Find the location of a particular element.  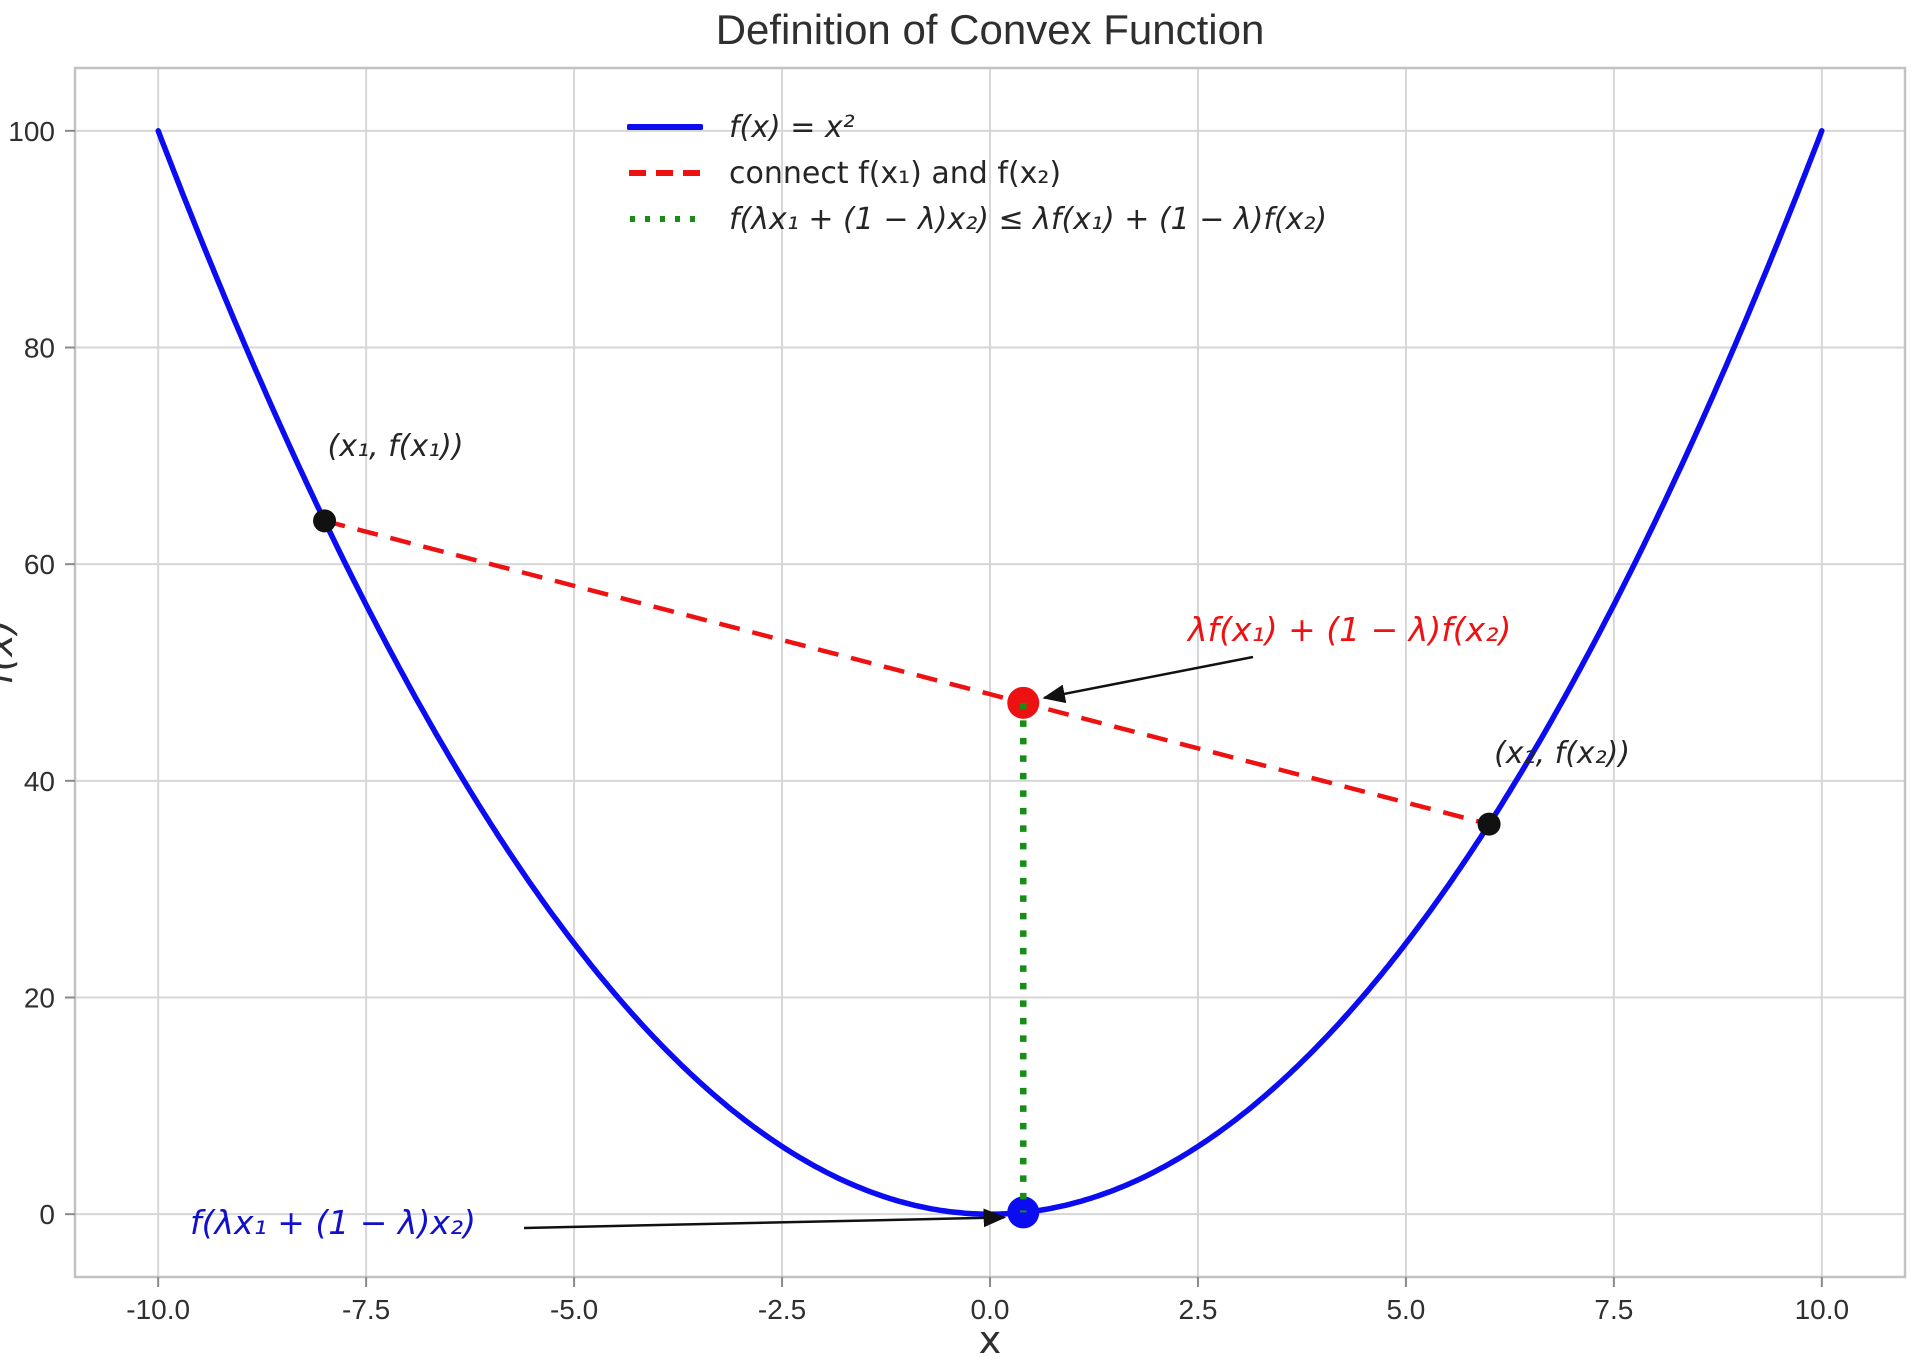

x-tick-label: -10.0 is located at coordinates (158, 1309).